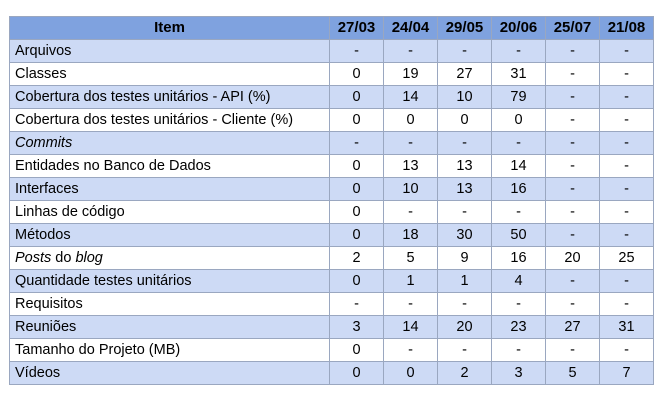  Describe the element at coordinates (44, 143) in the screenshot. I see `row-item-label-italic: Commits` at that location.